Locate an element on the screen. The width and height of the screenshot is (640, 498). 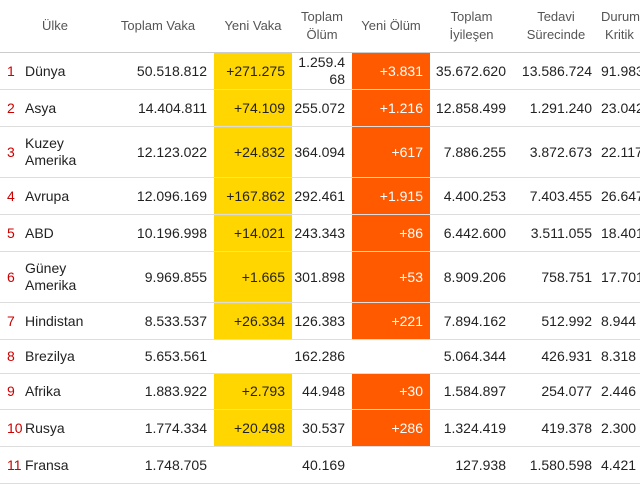
header-rank is located at coordinates (11, 26).